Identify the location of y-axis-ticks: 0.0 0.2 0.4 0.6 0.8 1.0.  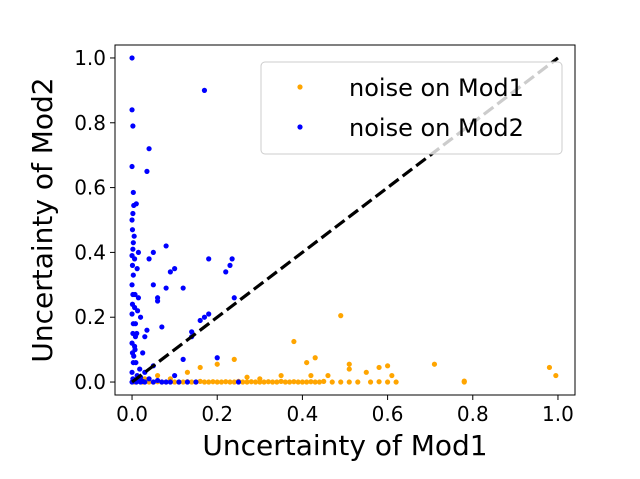
(94, 220).